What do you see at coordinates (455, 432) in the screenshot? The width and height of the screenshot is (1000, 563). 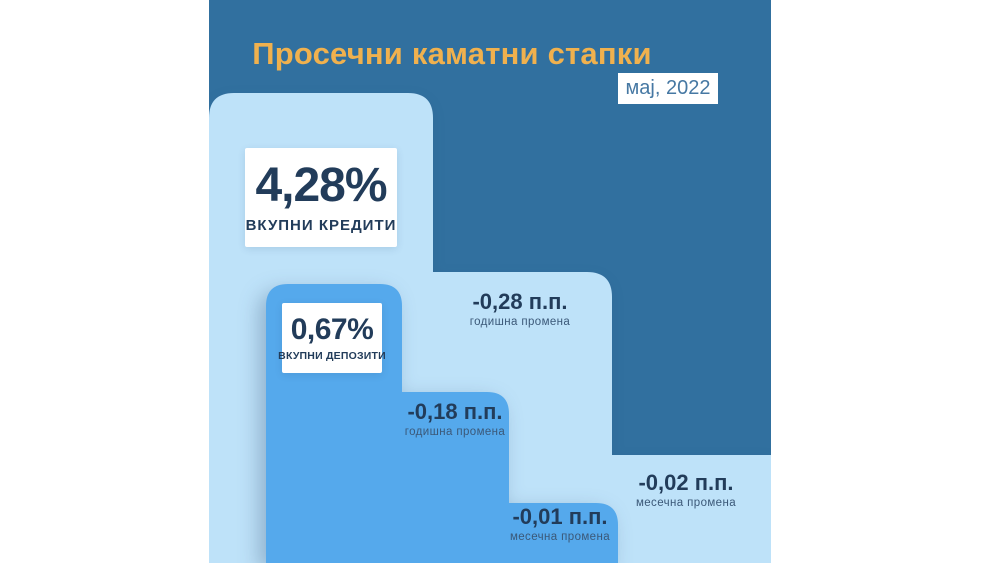 I see `deposits-annual-change-label: годишна промена` at bounding box center [455, 432].